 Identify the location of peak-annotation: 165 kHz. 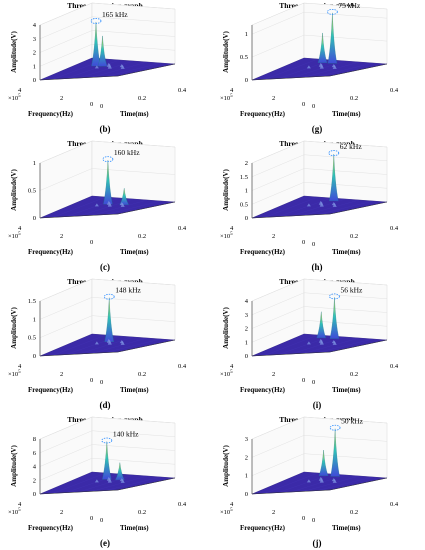
(115, 14).